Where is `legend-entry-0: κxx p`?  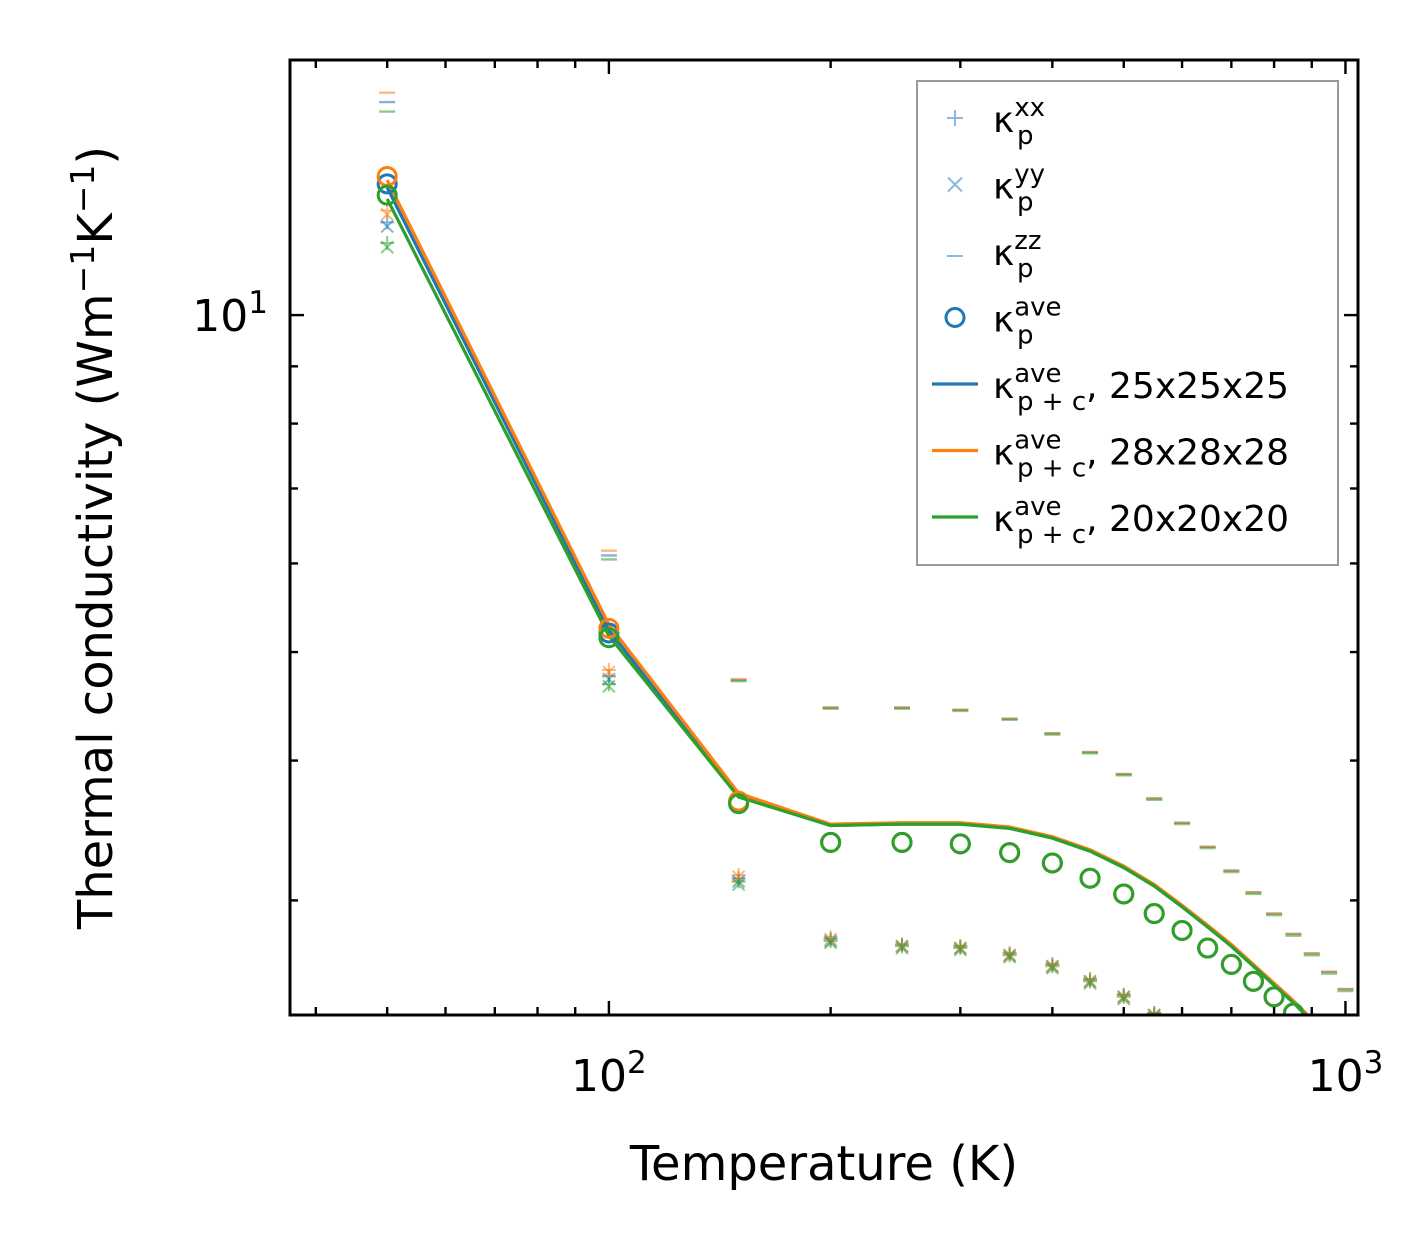 legend-entry-0: κxx p is located at coordinates (996, 122).